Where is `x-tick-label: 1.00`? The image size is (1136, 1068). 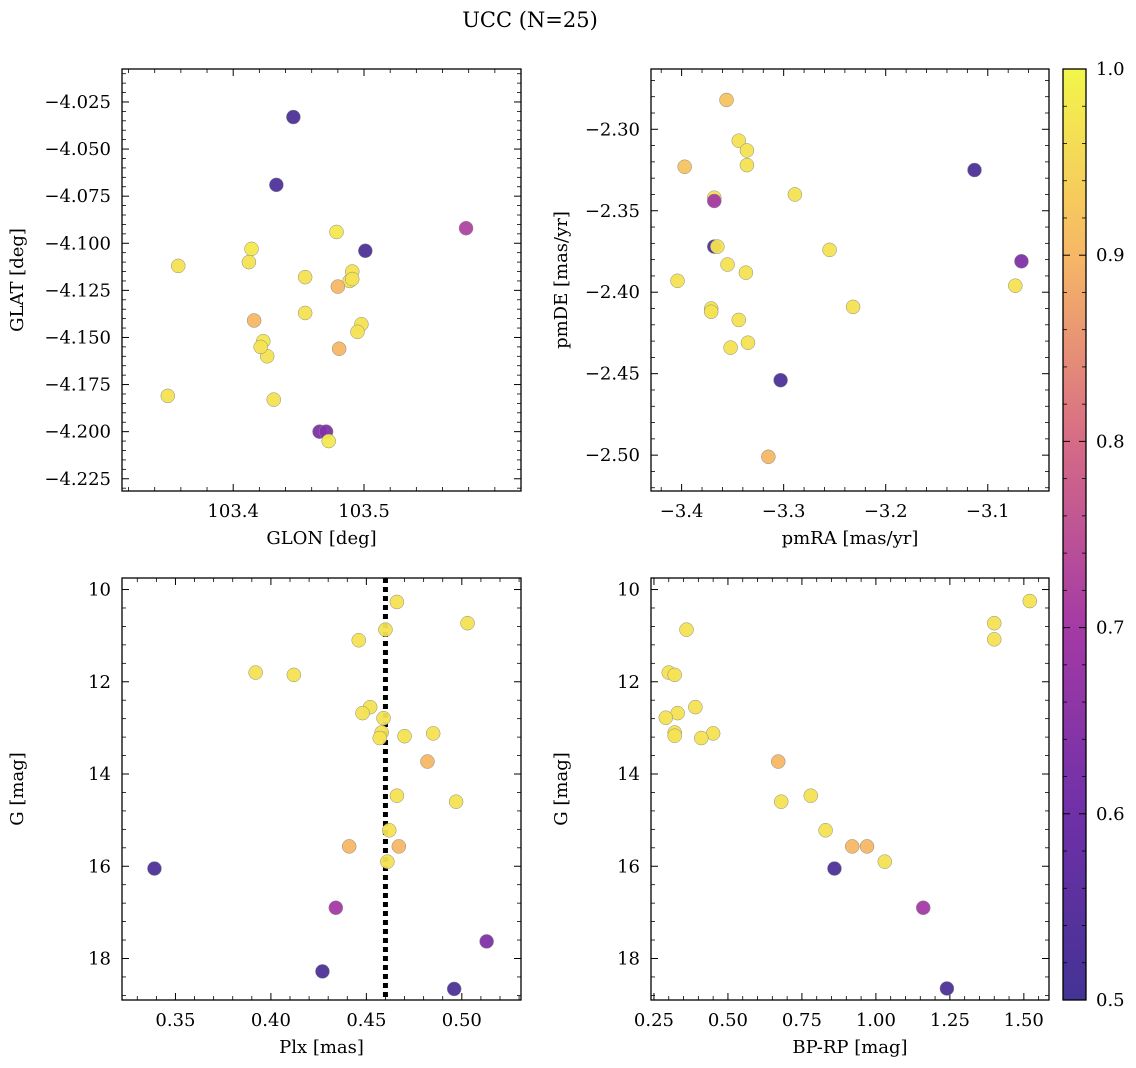
x-tick-label: 1.00 is located at coordinates (876, 1020).